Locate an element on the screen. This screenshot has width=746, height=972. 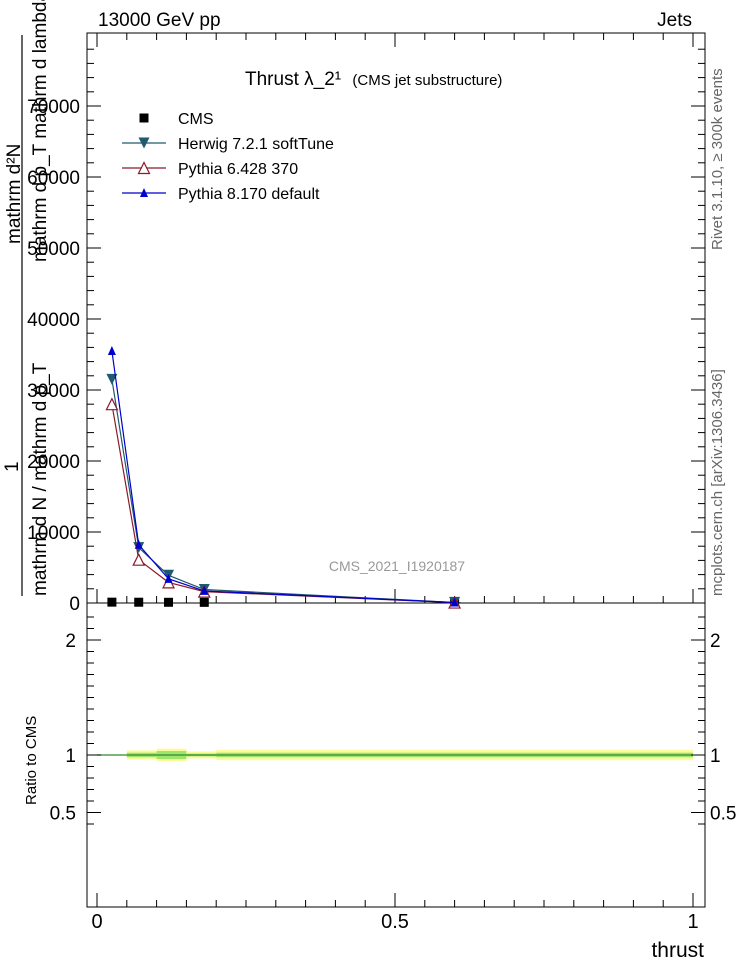
legend-label: CMS is located at coordinates (196, 119).